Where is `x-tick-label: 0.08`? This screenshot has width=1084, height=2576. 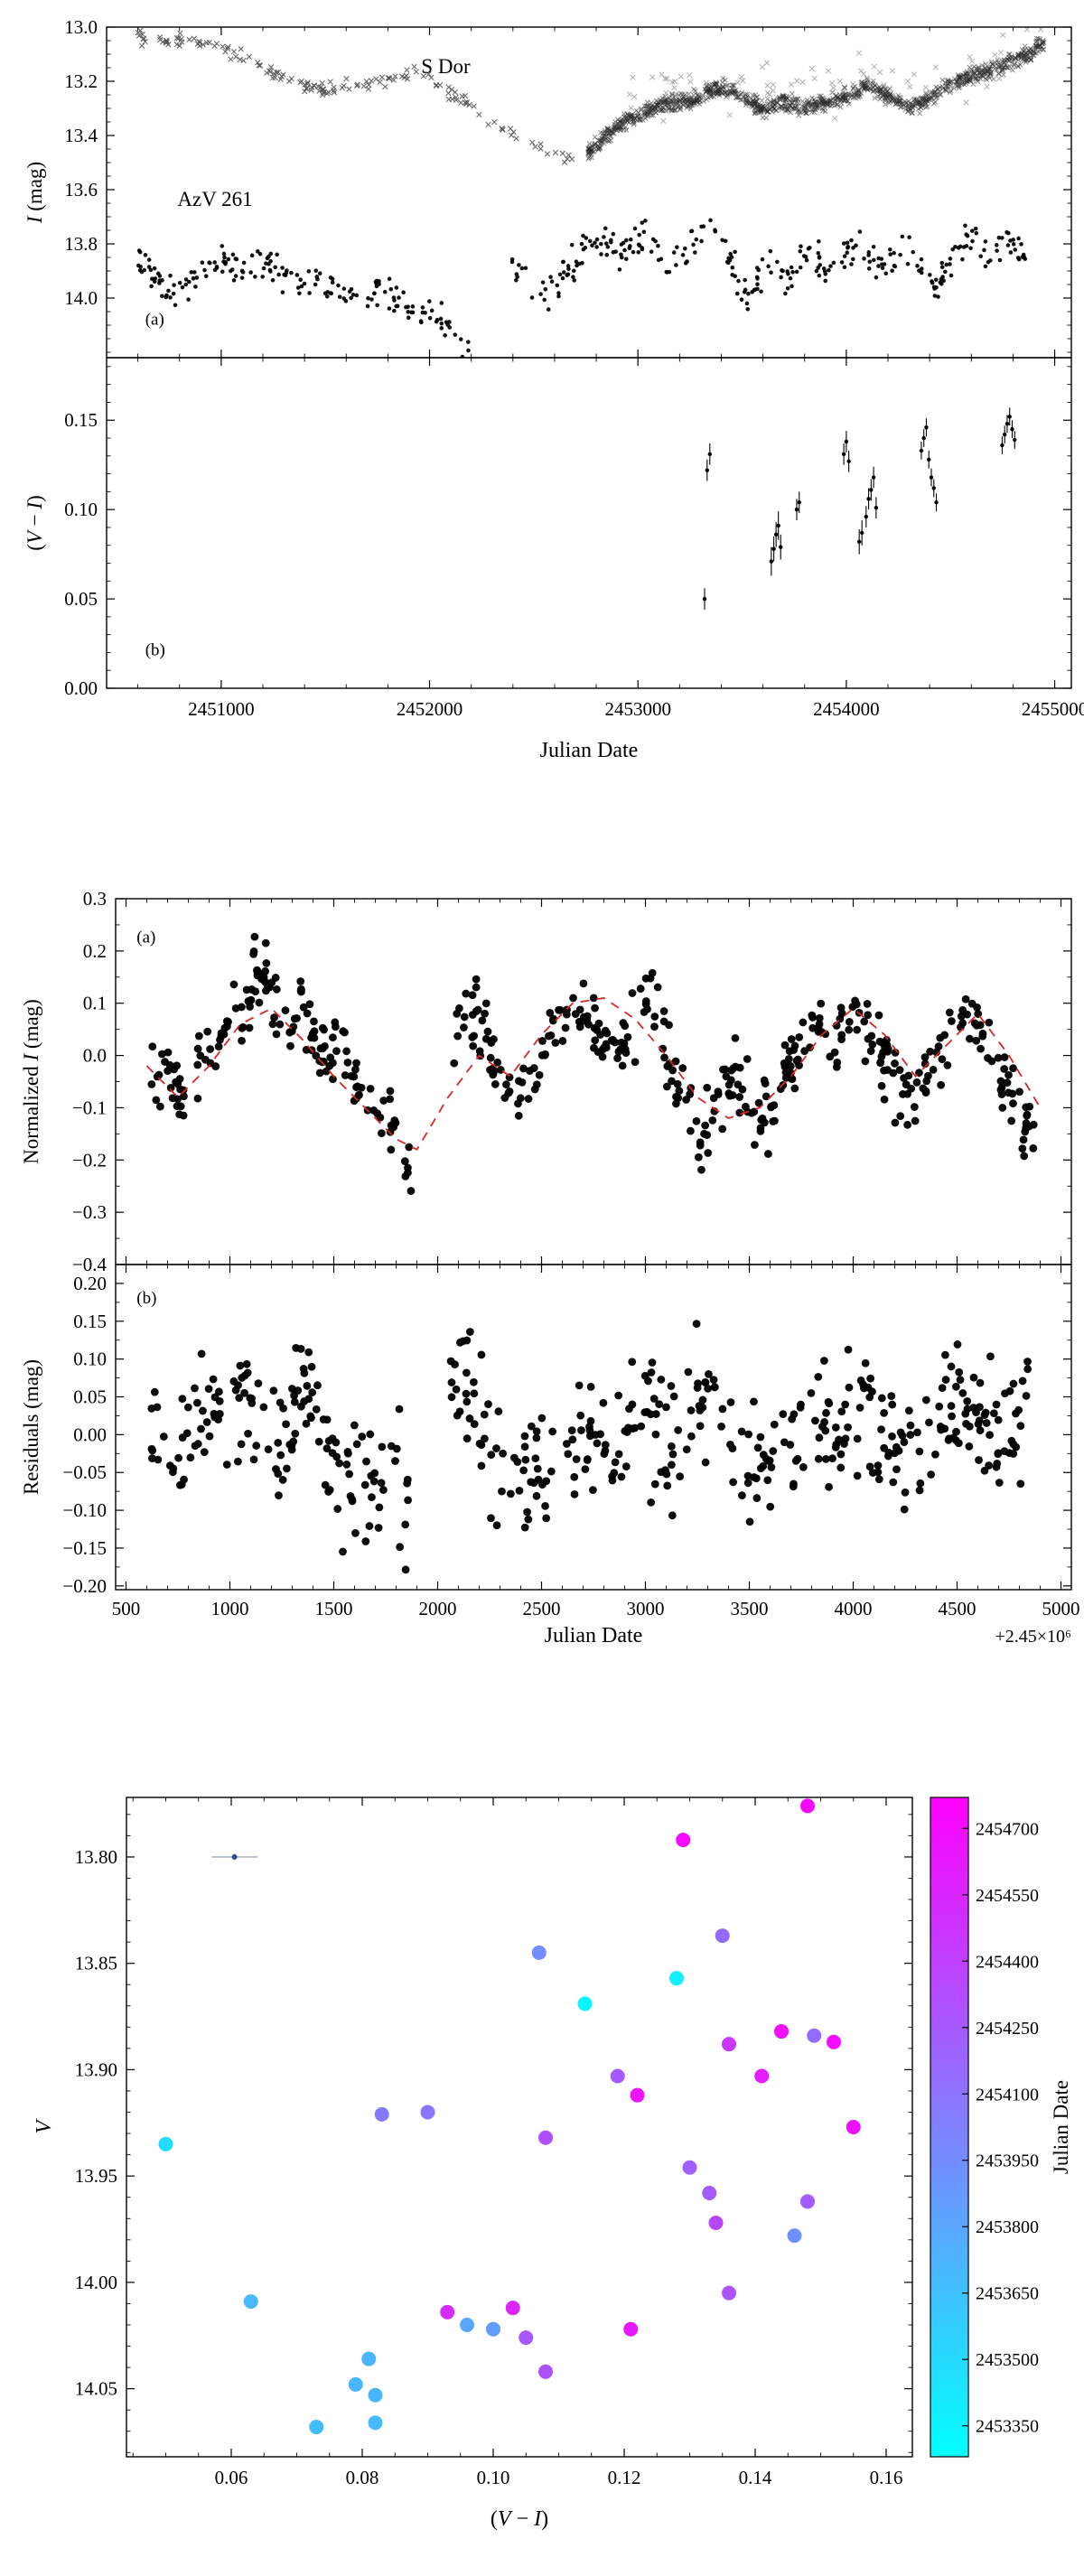 x-tick-label: 0.08 is located at coordinates (363, 2477).